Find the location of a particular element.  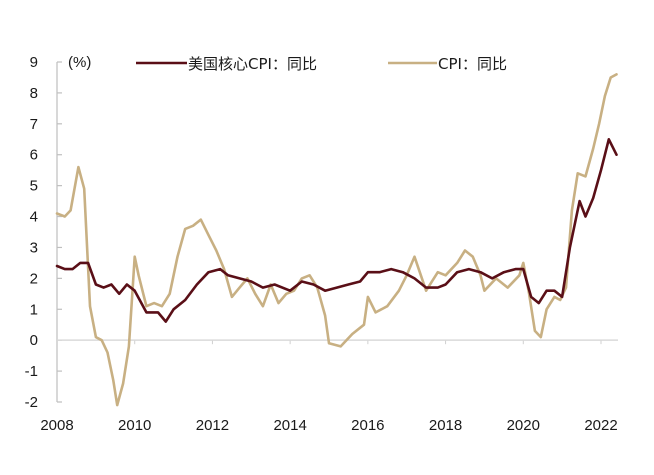

y-tick-label: 6 is located at coordinates (34, 155).